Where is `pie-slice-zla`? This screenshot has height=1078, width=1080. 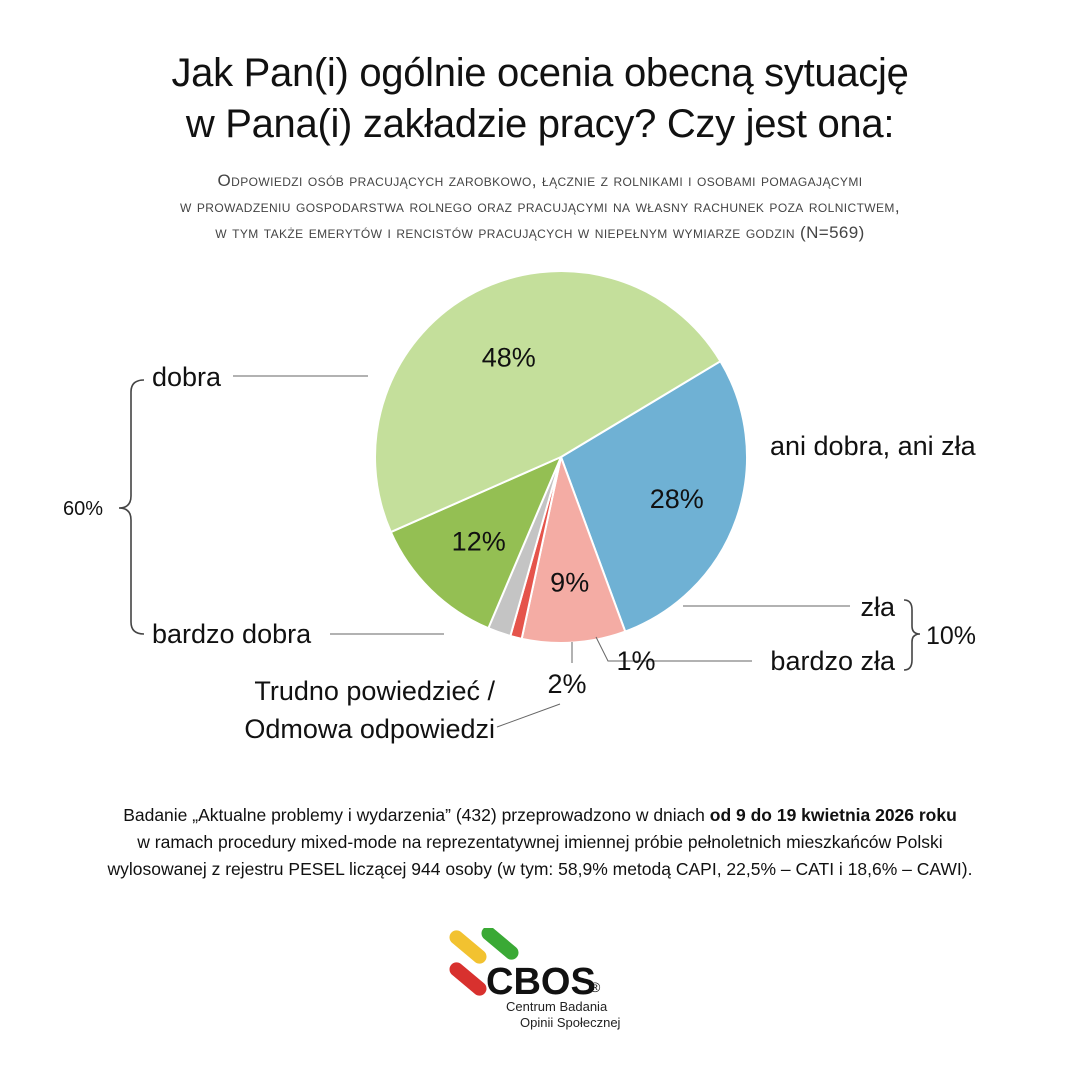
pie-slice-zla is located at coordinates (573, 548).